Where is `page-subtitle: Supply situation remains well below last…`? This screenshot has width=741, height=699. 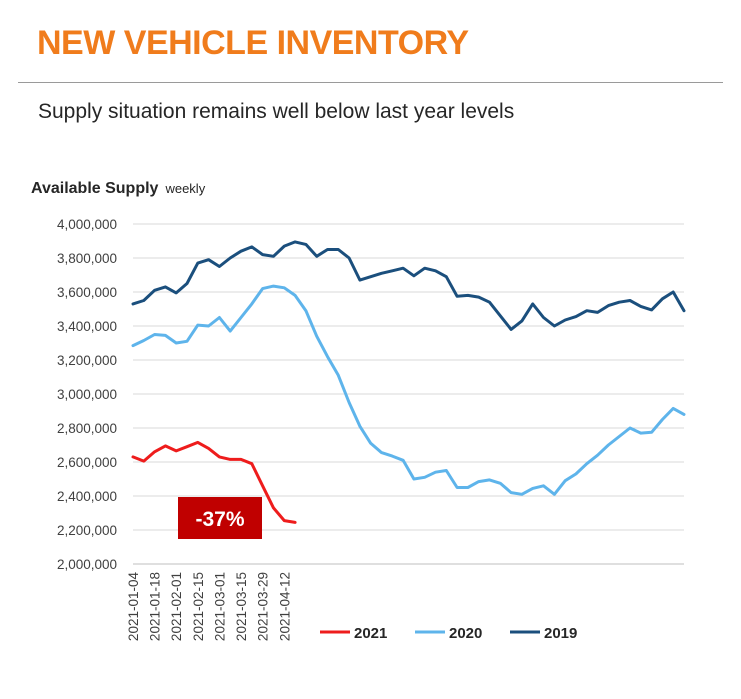 page-subtitle: Supply situation remains well below last… is located at coordinates (276, 111).